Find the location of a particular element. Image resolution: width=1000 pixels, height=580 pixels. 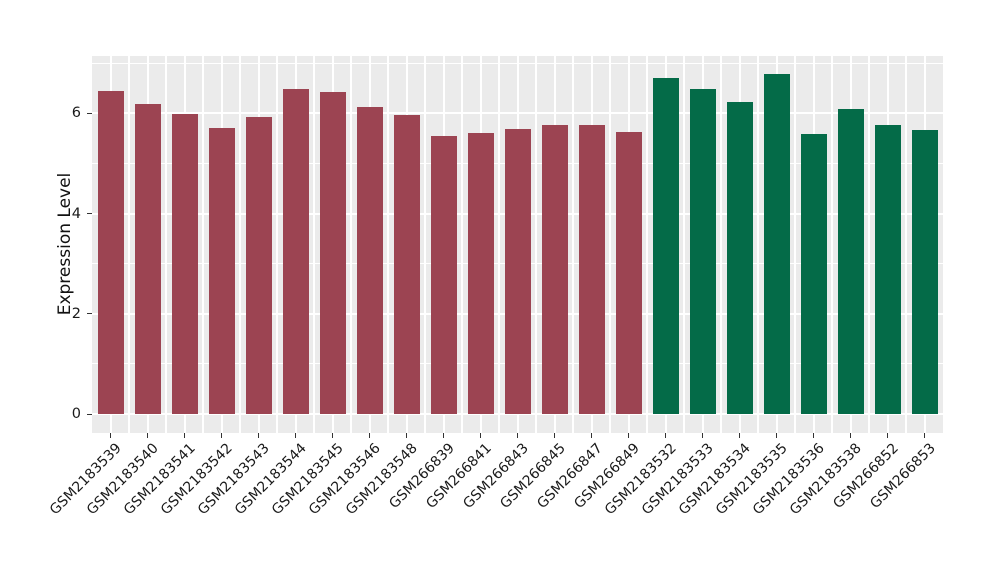

bar-GSM2183545 is located at coordinates (332, 252).